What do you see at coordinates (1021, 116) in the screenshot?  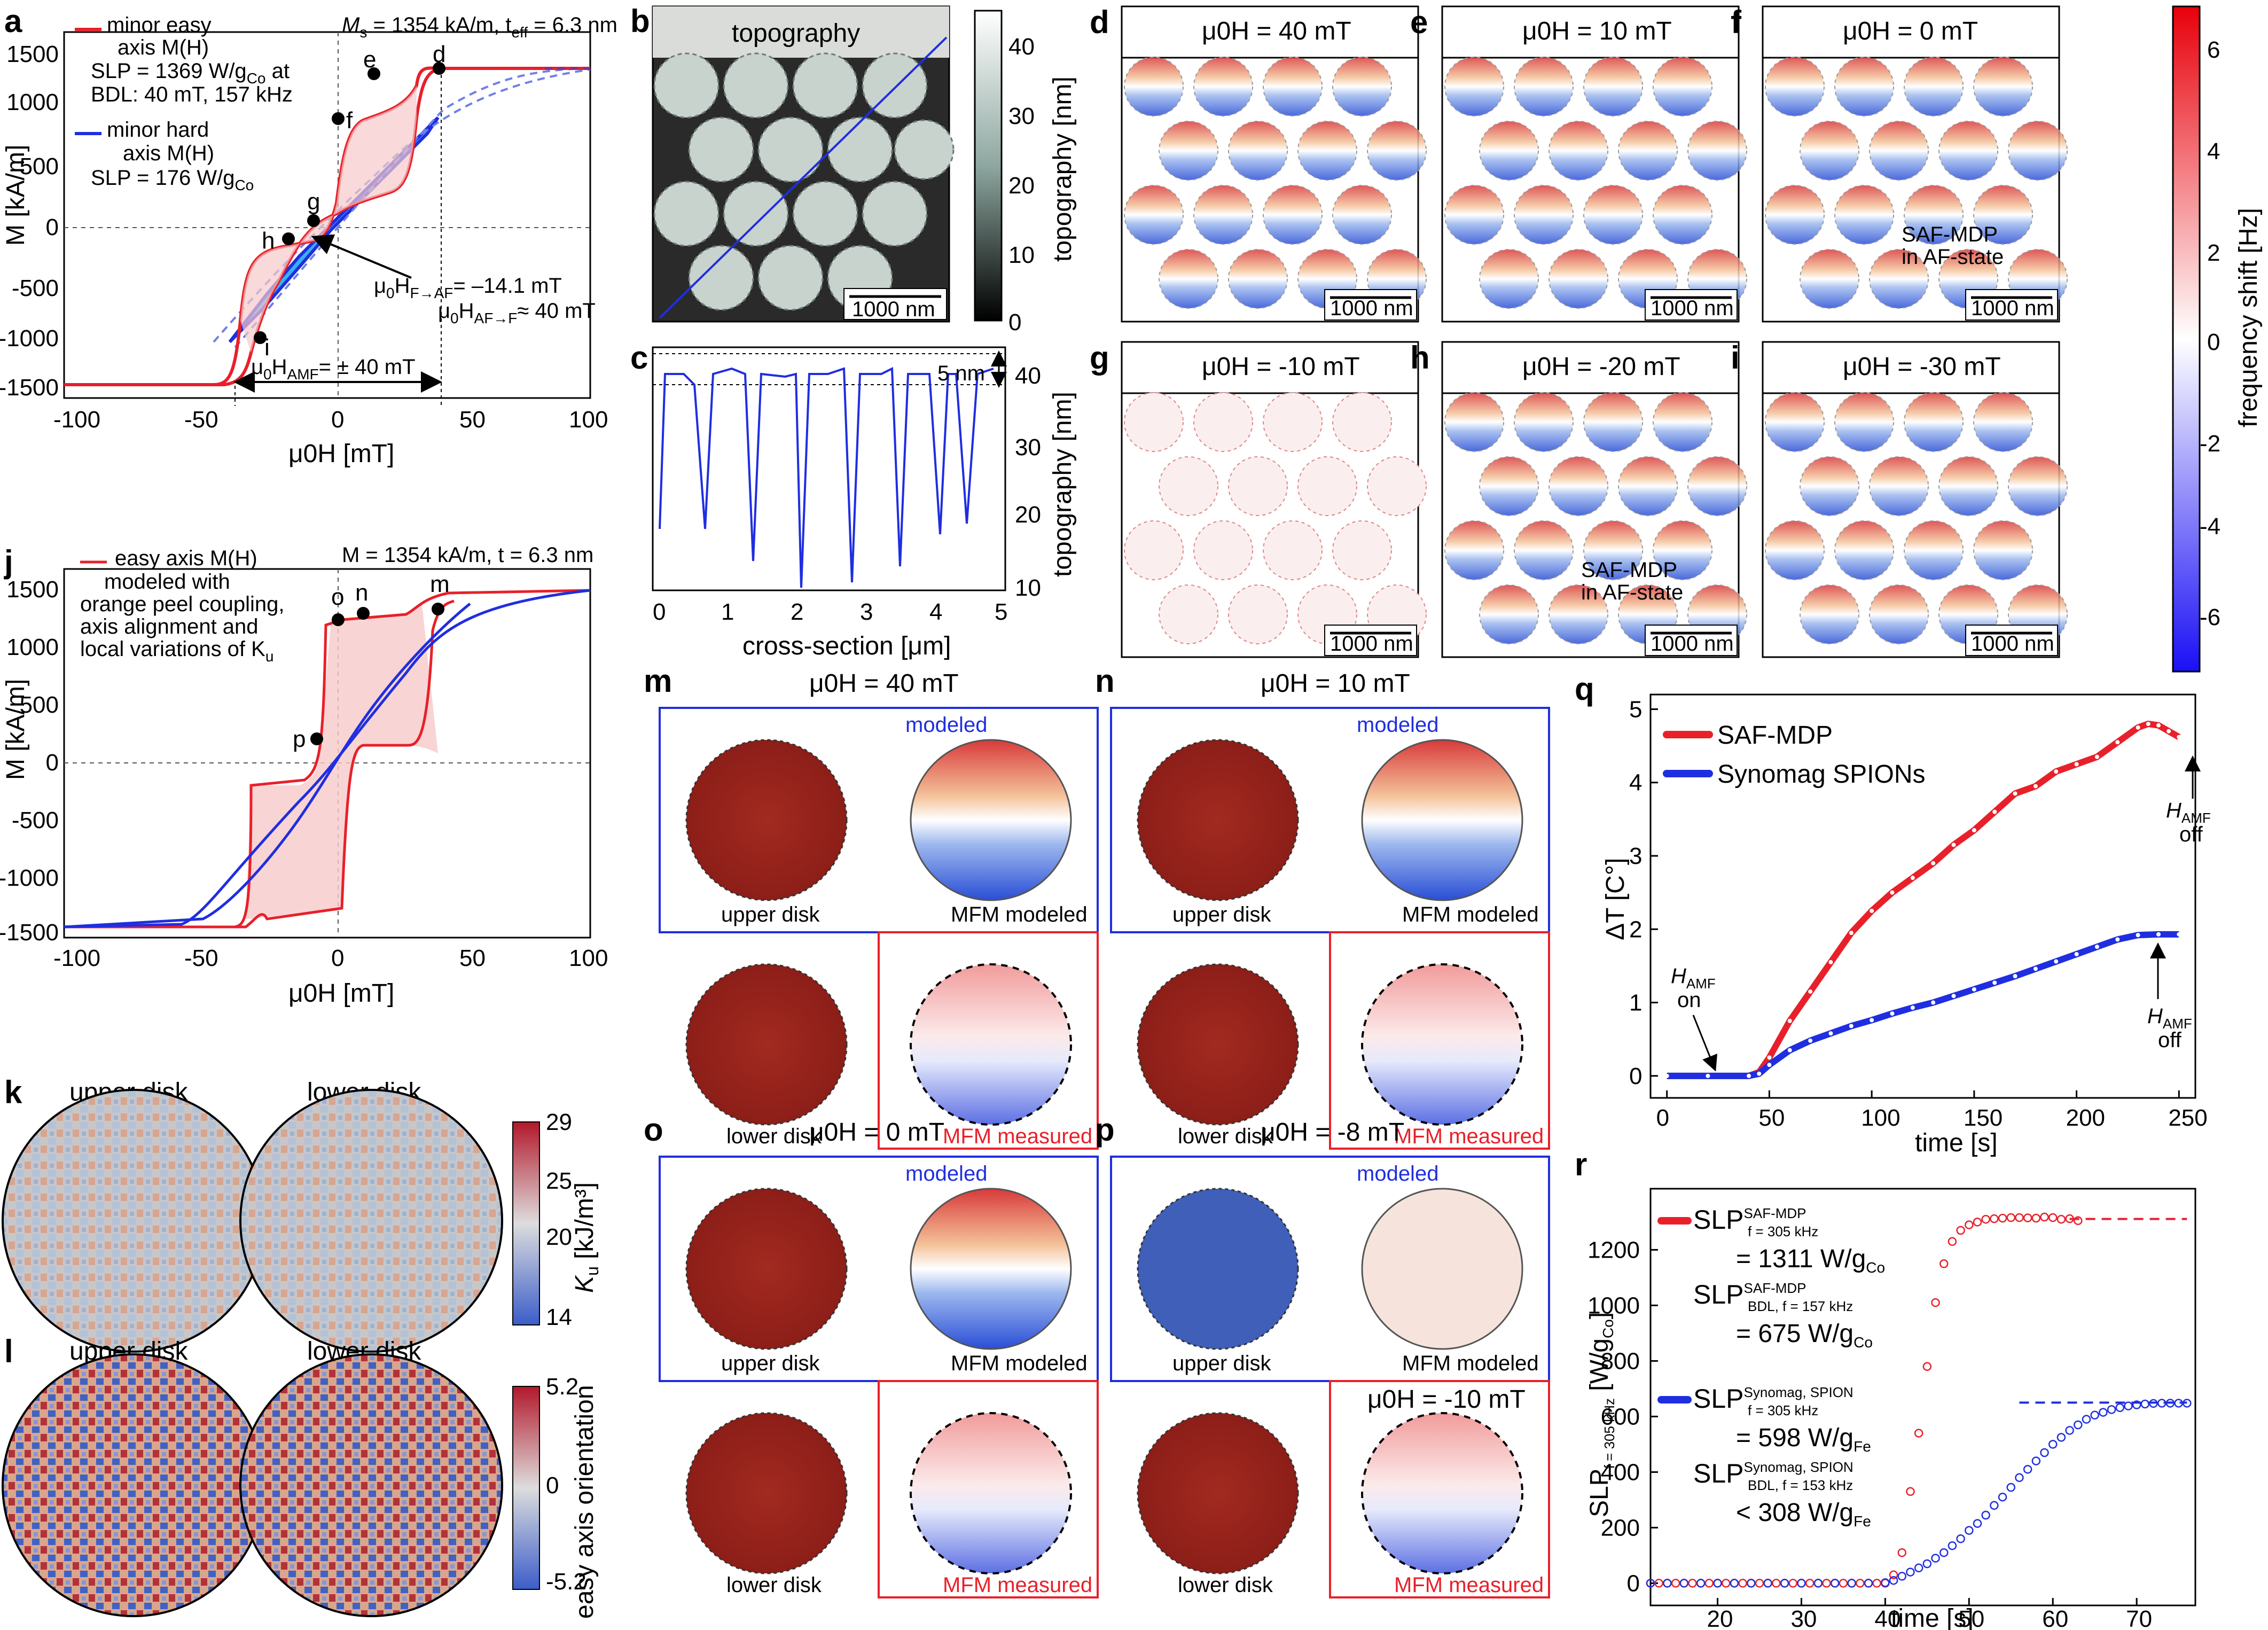 I see `svg-text: 30` at bounding box center [1021, 116].